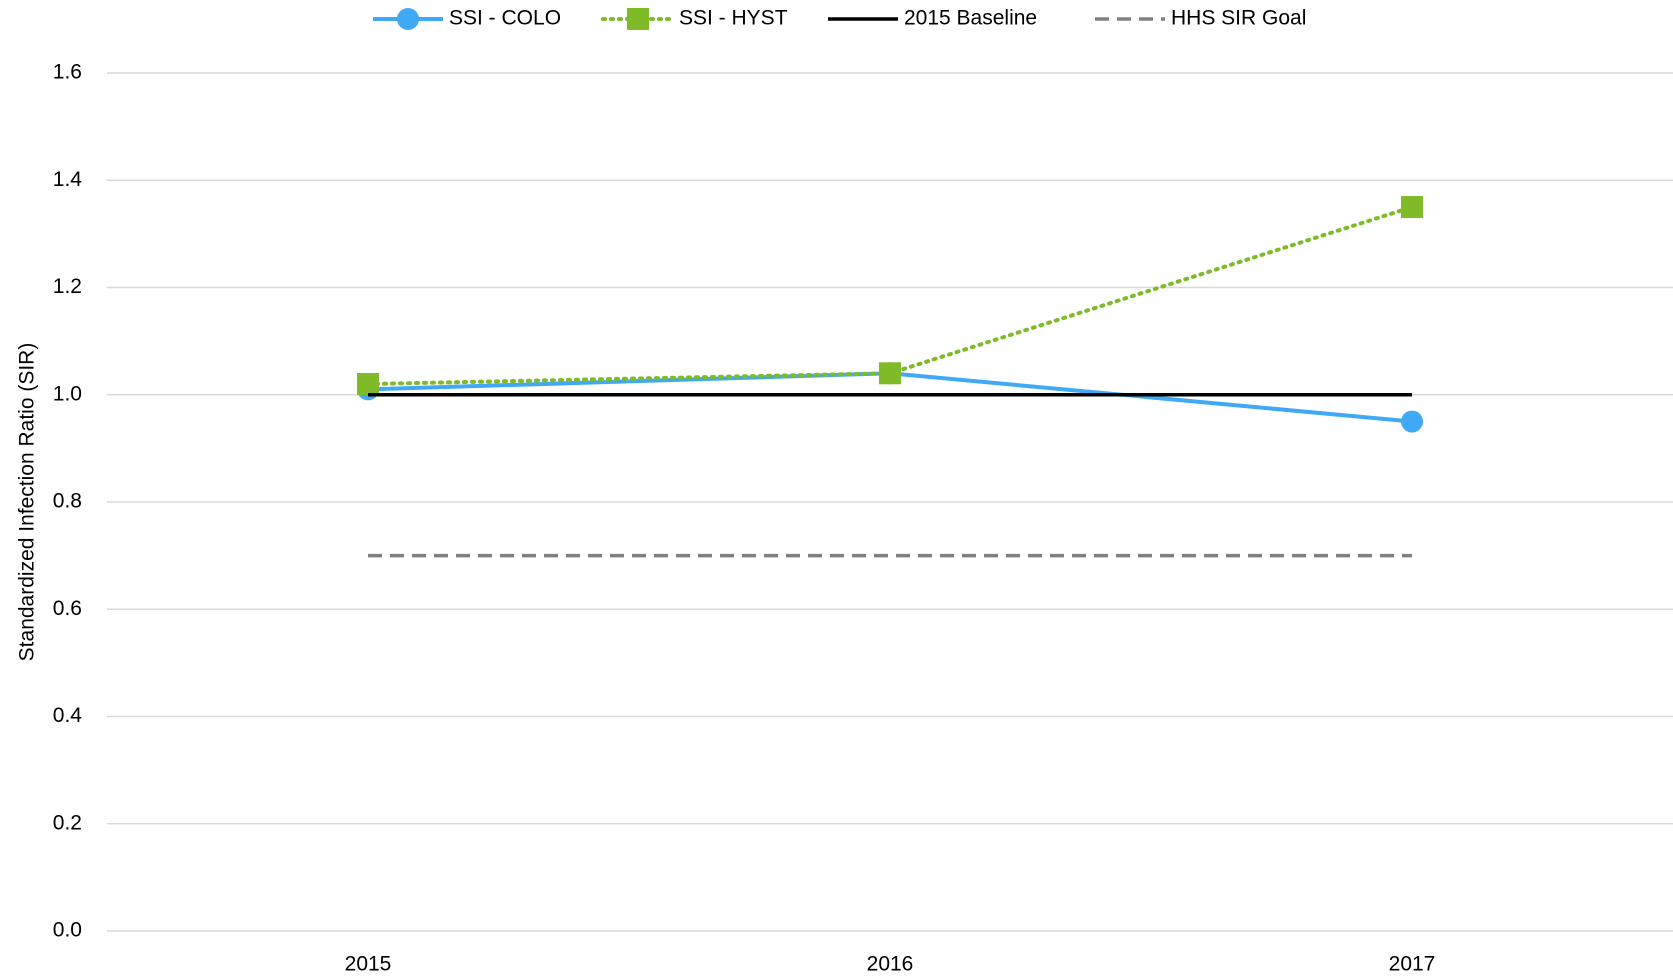 This screenshot has height=977, width=1673. What do you see at coordinates (67, 501) in the screenshot?
I see `y-tick-label: 0.8` at bounding box center [67, 501].